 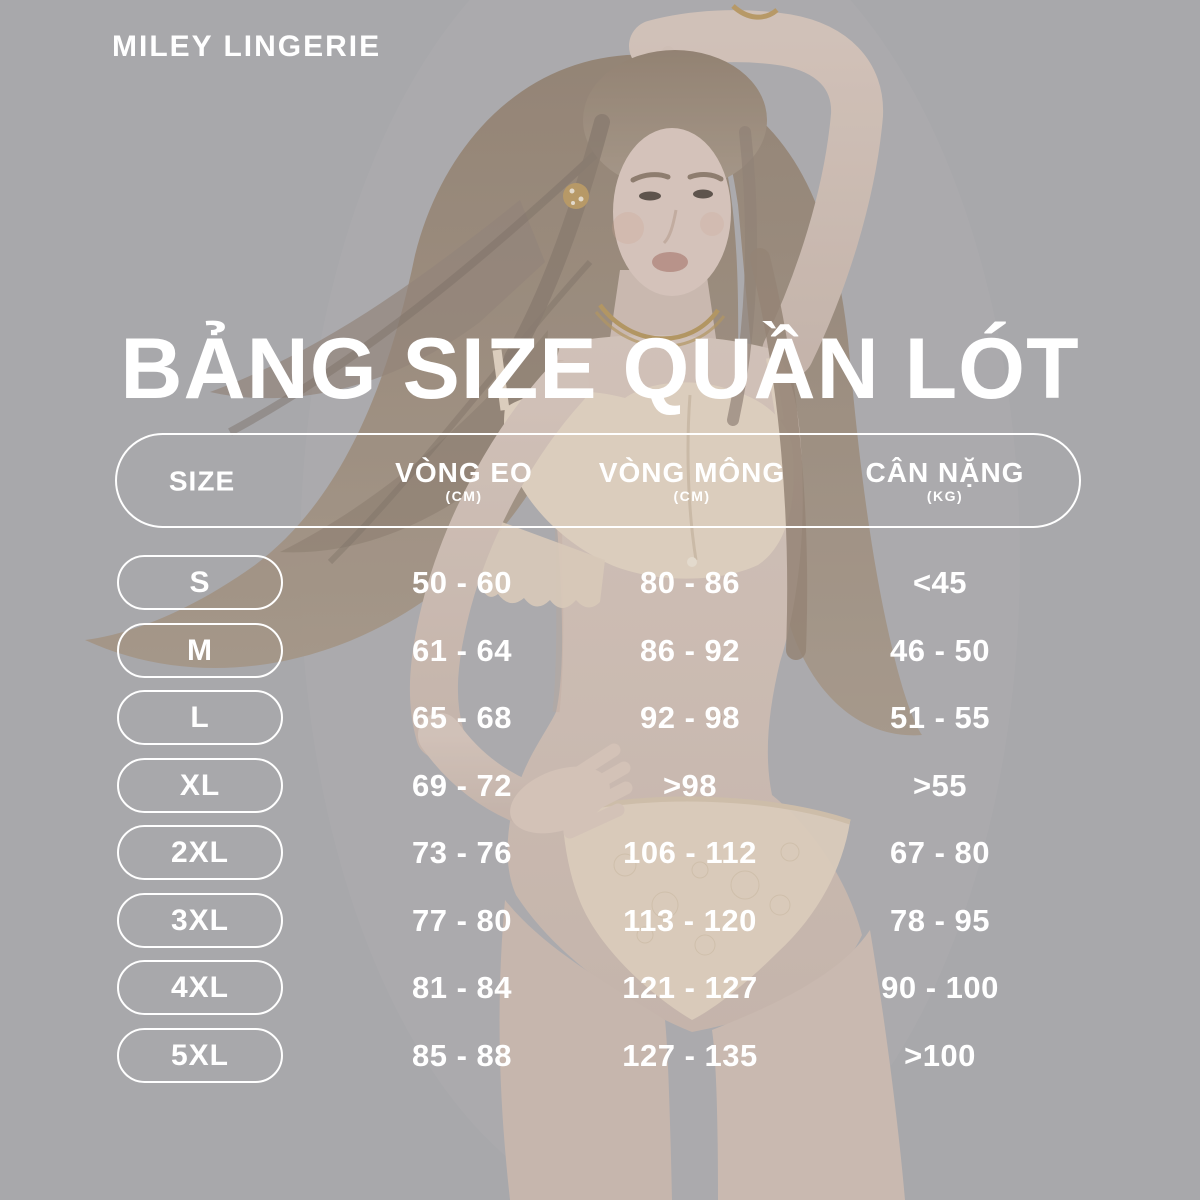 What do you see at coordinates (940, 582) in the screenshot?
I see `weight-value: <45` at bounding box center [940, 582].